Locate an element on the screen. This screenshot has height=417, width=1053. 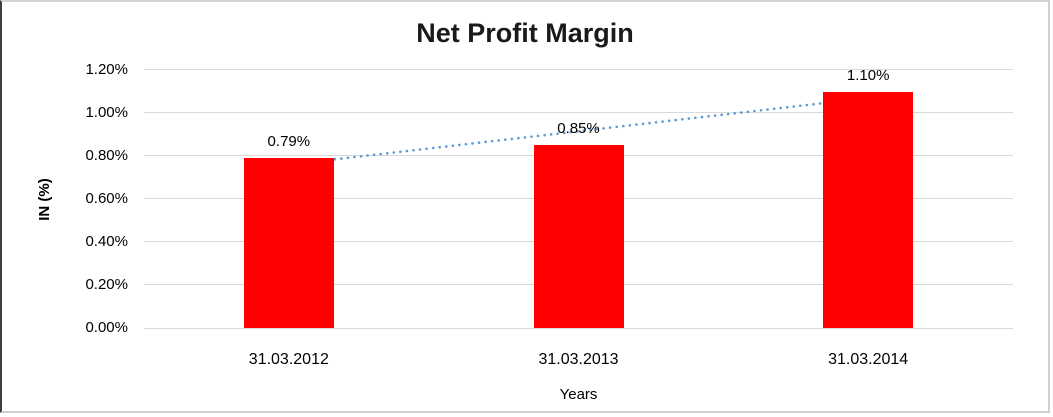
bar-data-label: 0.85% is located at coordinates (578, 129).